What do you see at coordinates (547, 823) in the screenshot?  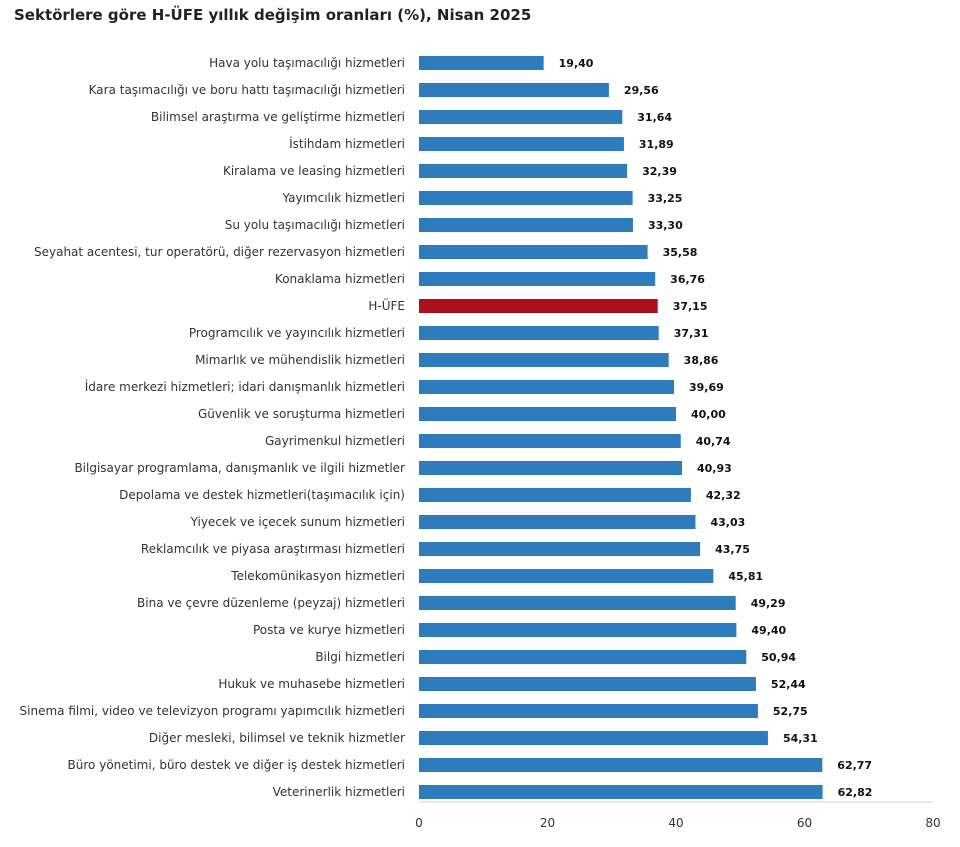 I see `x-tick-label: 20` at bounding box center [547, 823].